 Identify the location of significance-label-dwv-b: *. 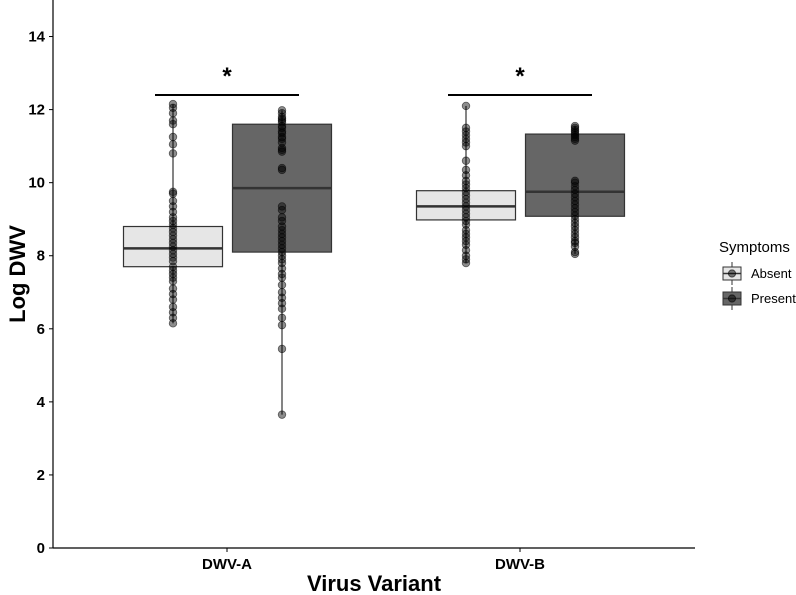
(520, 76).